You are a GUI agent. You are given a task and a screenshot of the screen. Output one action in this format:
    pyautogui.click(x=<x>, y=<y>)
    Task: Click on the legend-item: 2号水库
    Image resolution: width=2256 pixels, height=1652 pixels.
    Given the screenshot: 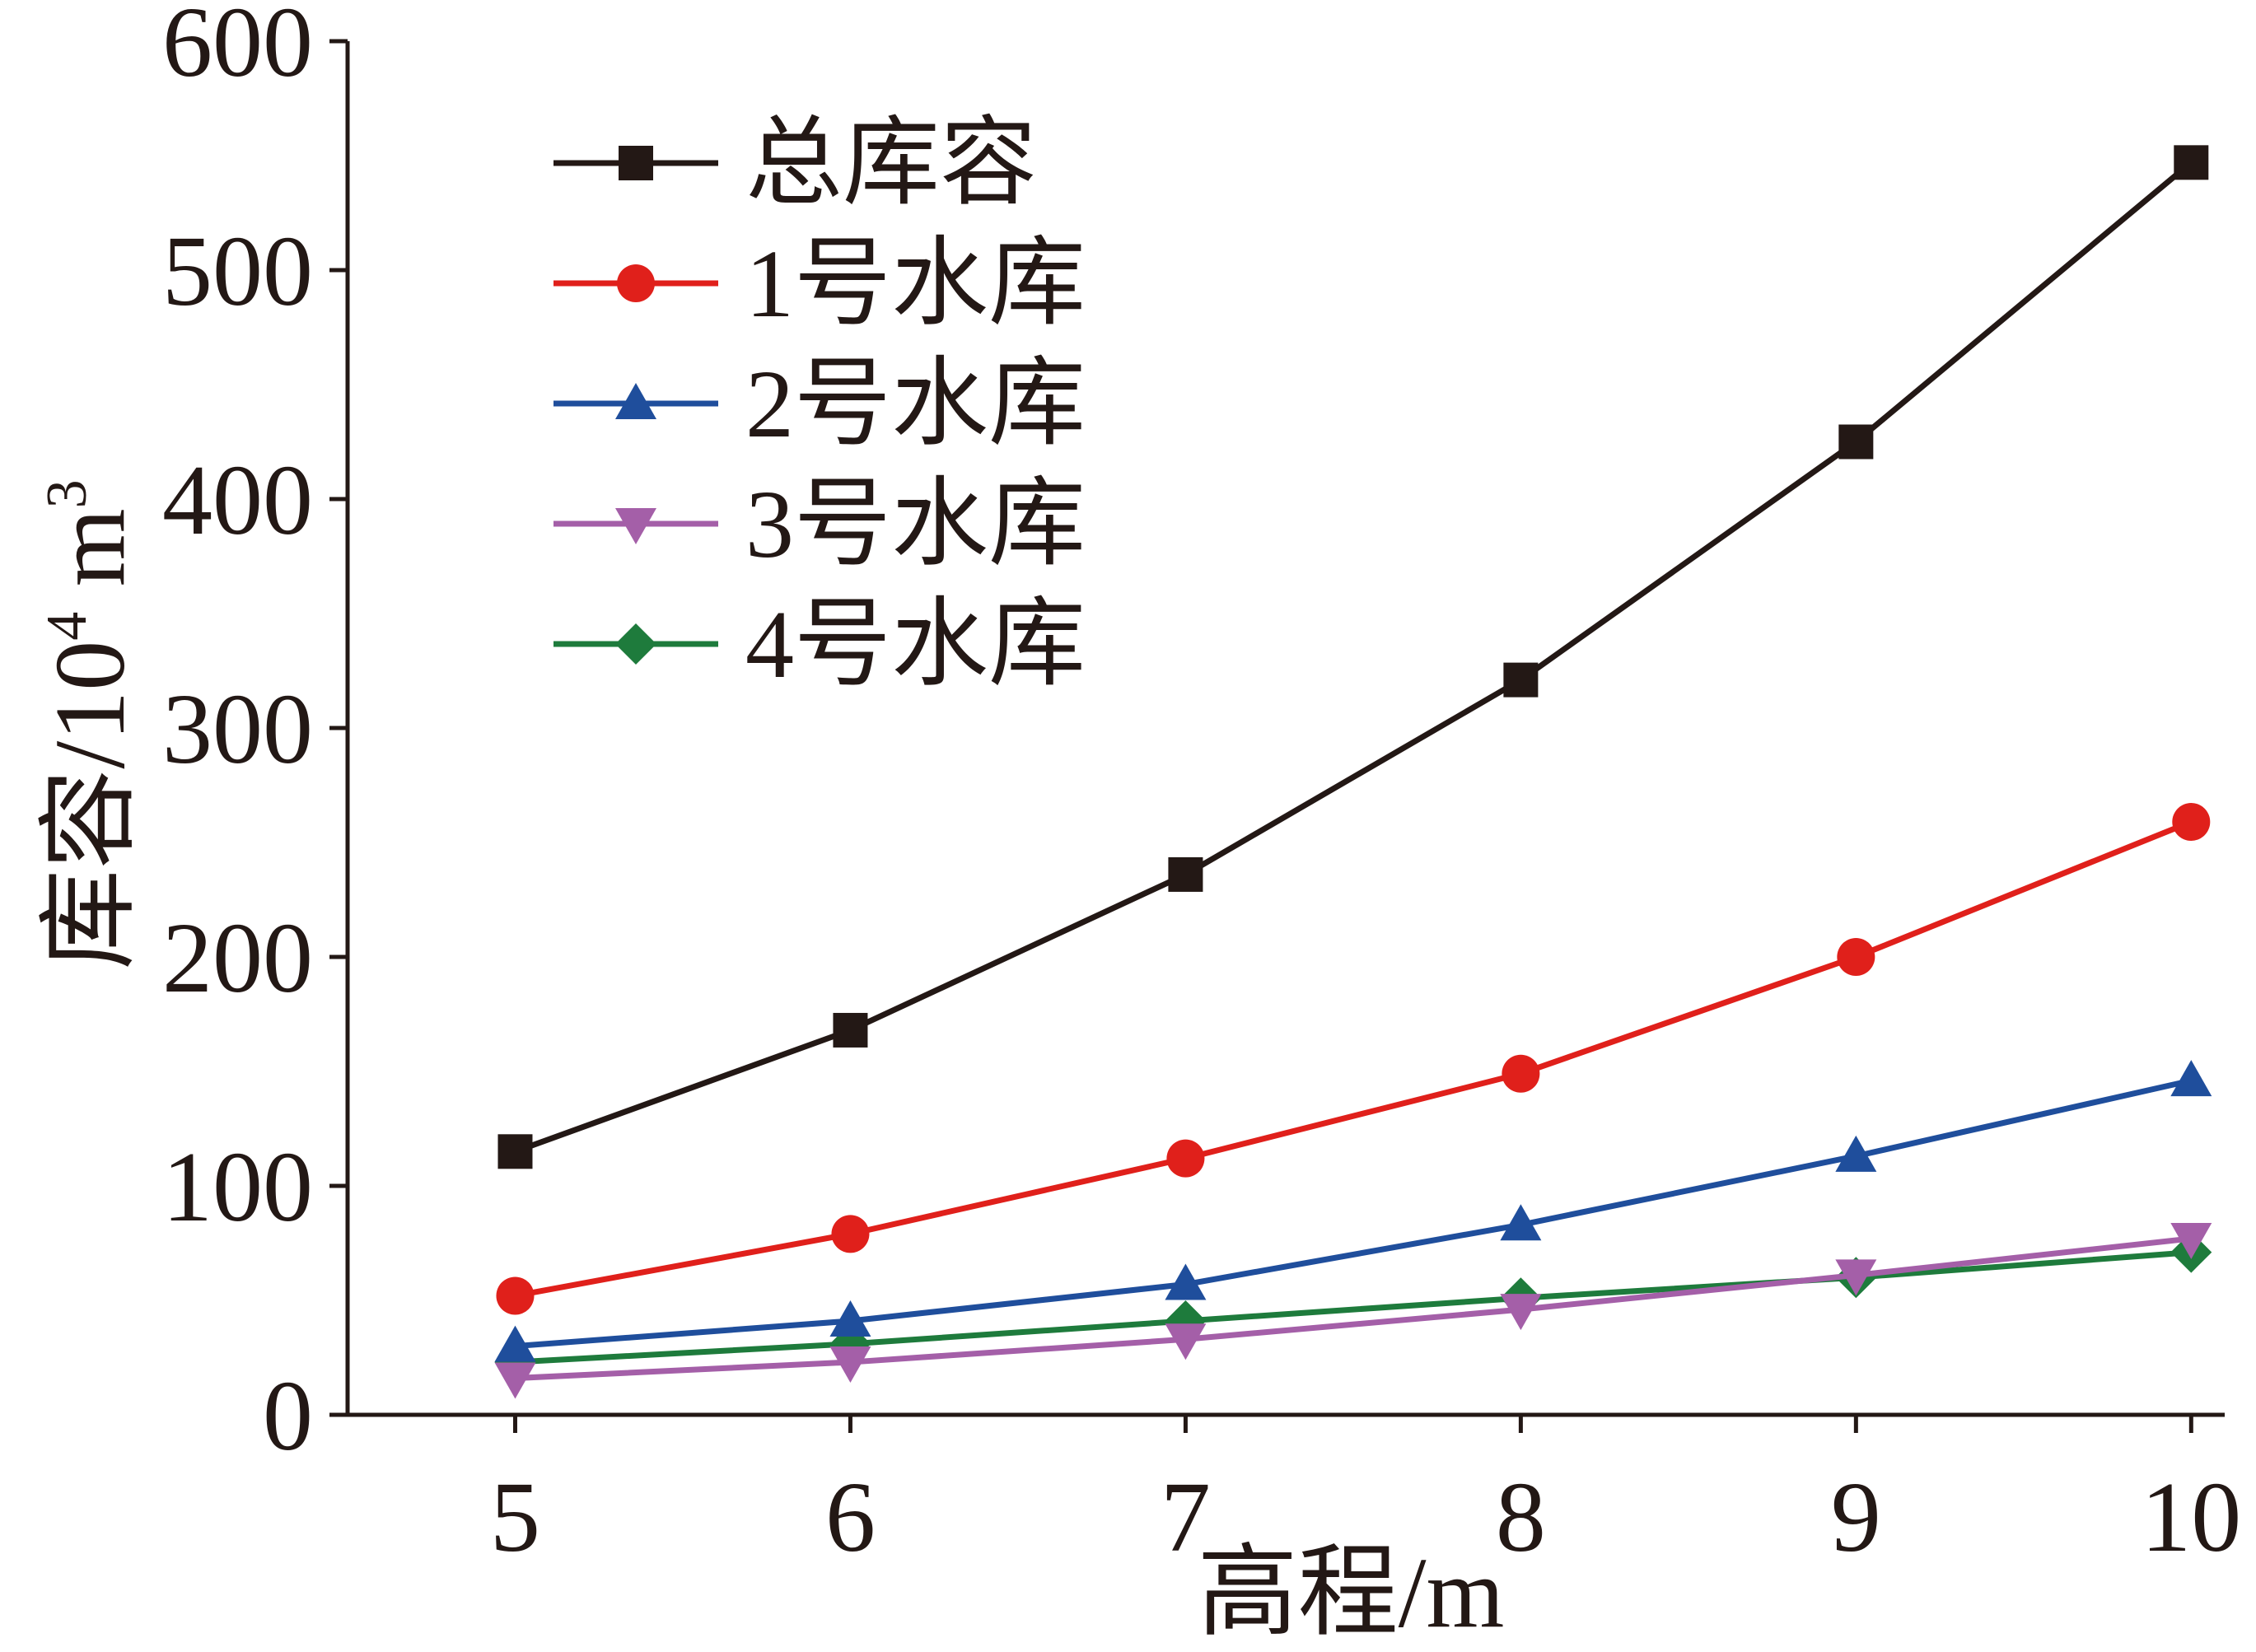 What is the action you would take?
    pyautogui.click(x=819, y=404)
    